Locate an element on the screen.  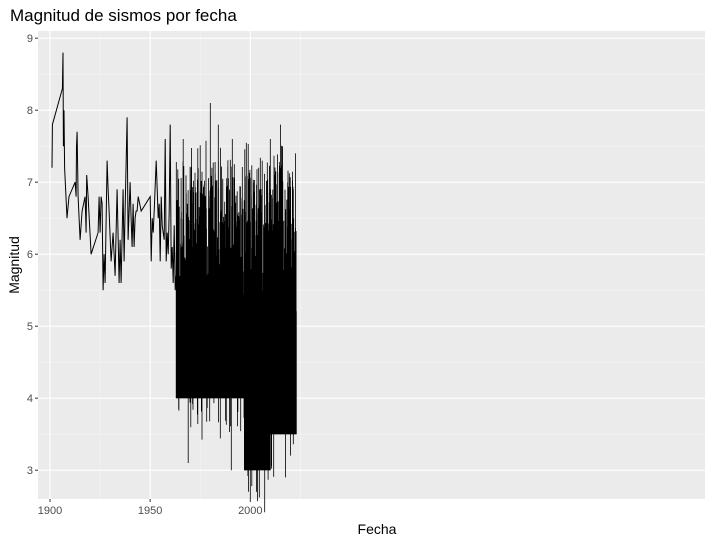
y-tick-label: 6 is located at coordinates (30, 255).